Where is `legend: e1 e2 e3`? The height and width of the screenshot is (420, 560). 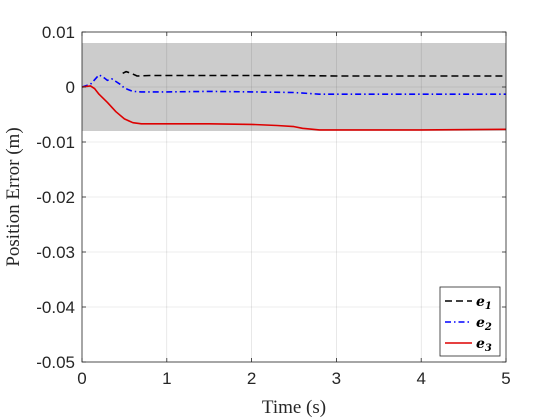 legend: e1 e2 e3 is located at coordinates (470, 321).